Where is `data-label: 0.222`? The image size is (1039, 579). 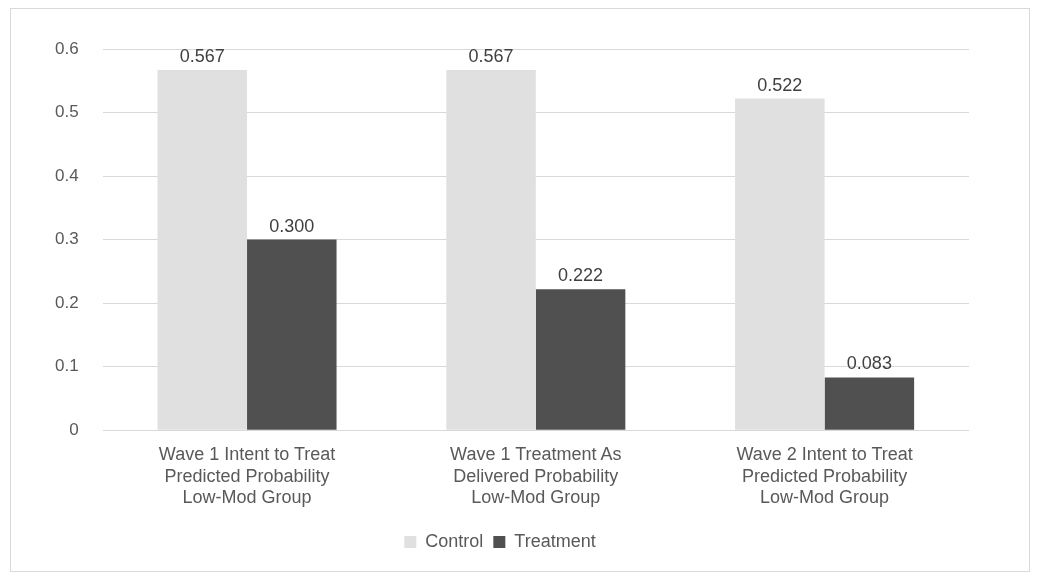 data-label: 0.222 is located at coordinates (581, 275).